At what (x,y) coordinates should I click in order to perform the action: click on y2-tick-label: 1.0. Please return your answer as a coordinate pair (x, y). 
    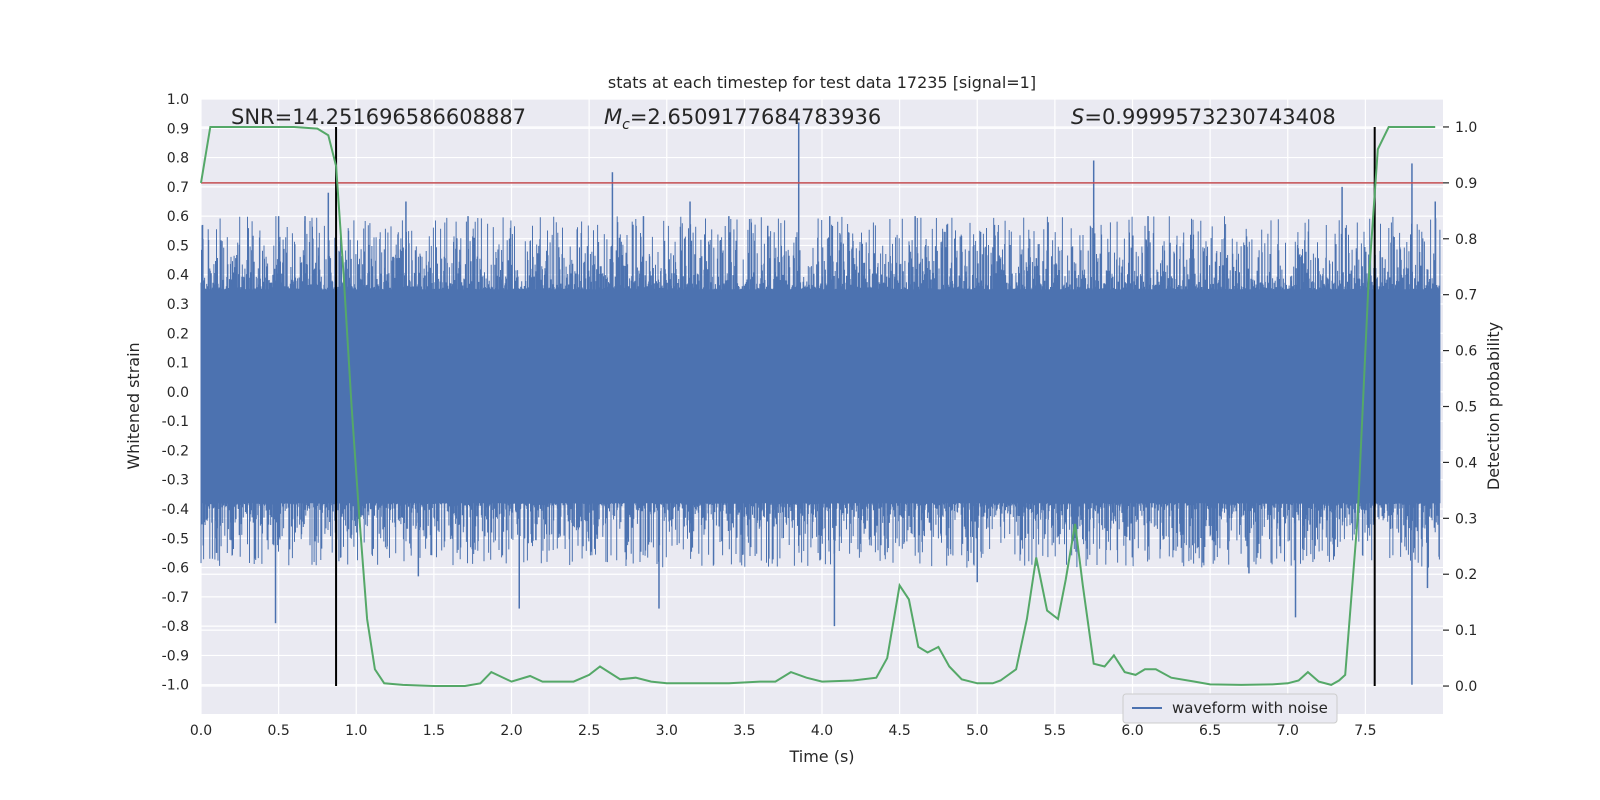
    Looking at the image, I should click on (1466, 128).